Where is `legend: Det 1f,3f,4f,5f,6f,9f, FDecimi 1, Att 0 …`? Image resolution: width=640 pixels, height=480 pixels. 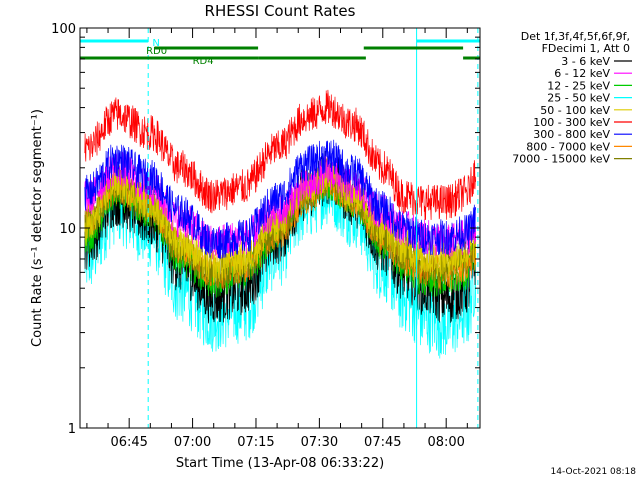
legend: Det 1f,3f,4f,5f,6f,9f, FDecimi 1, Att 0 … is located at coordinates (572, 98).